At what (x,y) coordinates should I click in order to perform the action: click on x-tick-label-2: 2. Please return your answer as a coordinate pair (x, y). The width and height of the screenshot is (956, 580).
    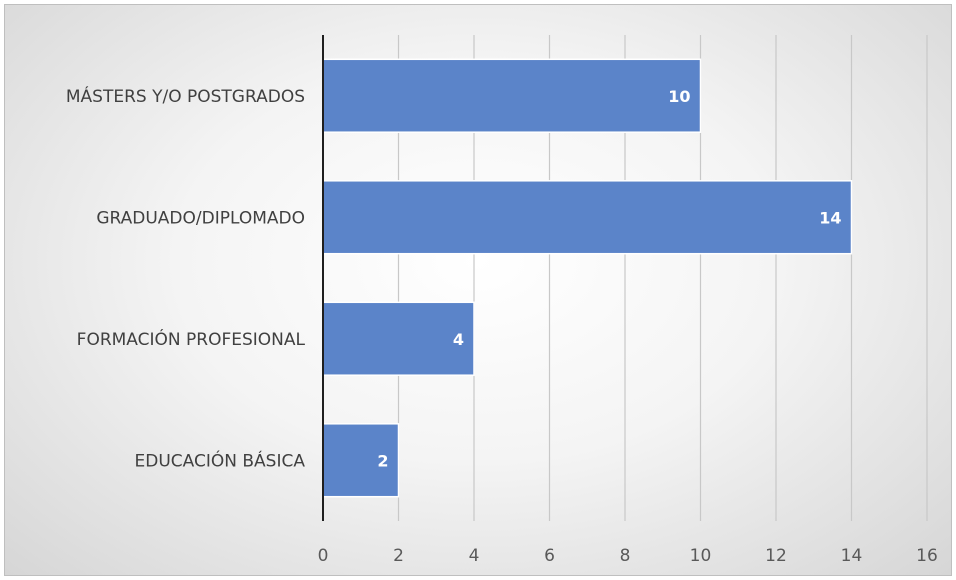
    Looking at the image, I should click on (398, 556).